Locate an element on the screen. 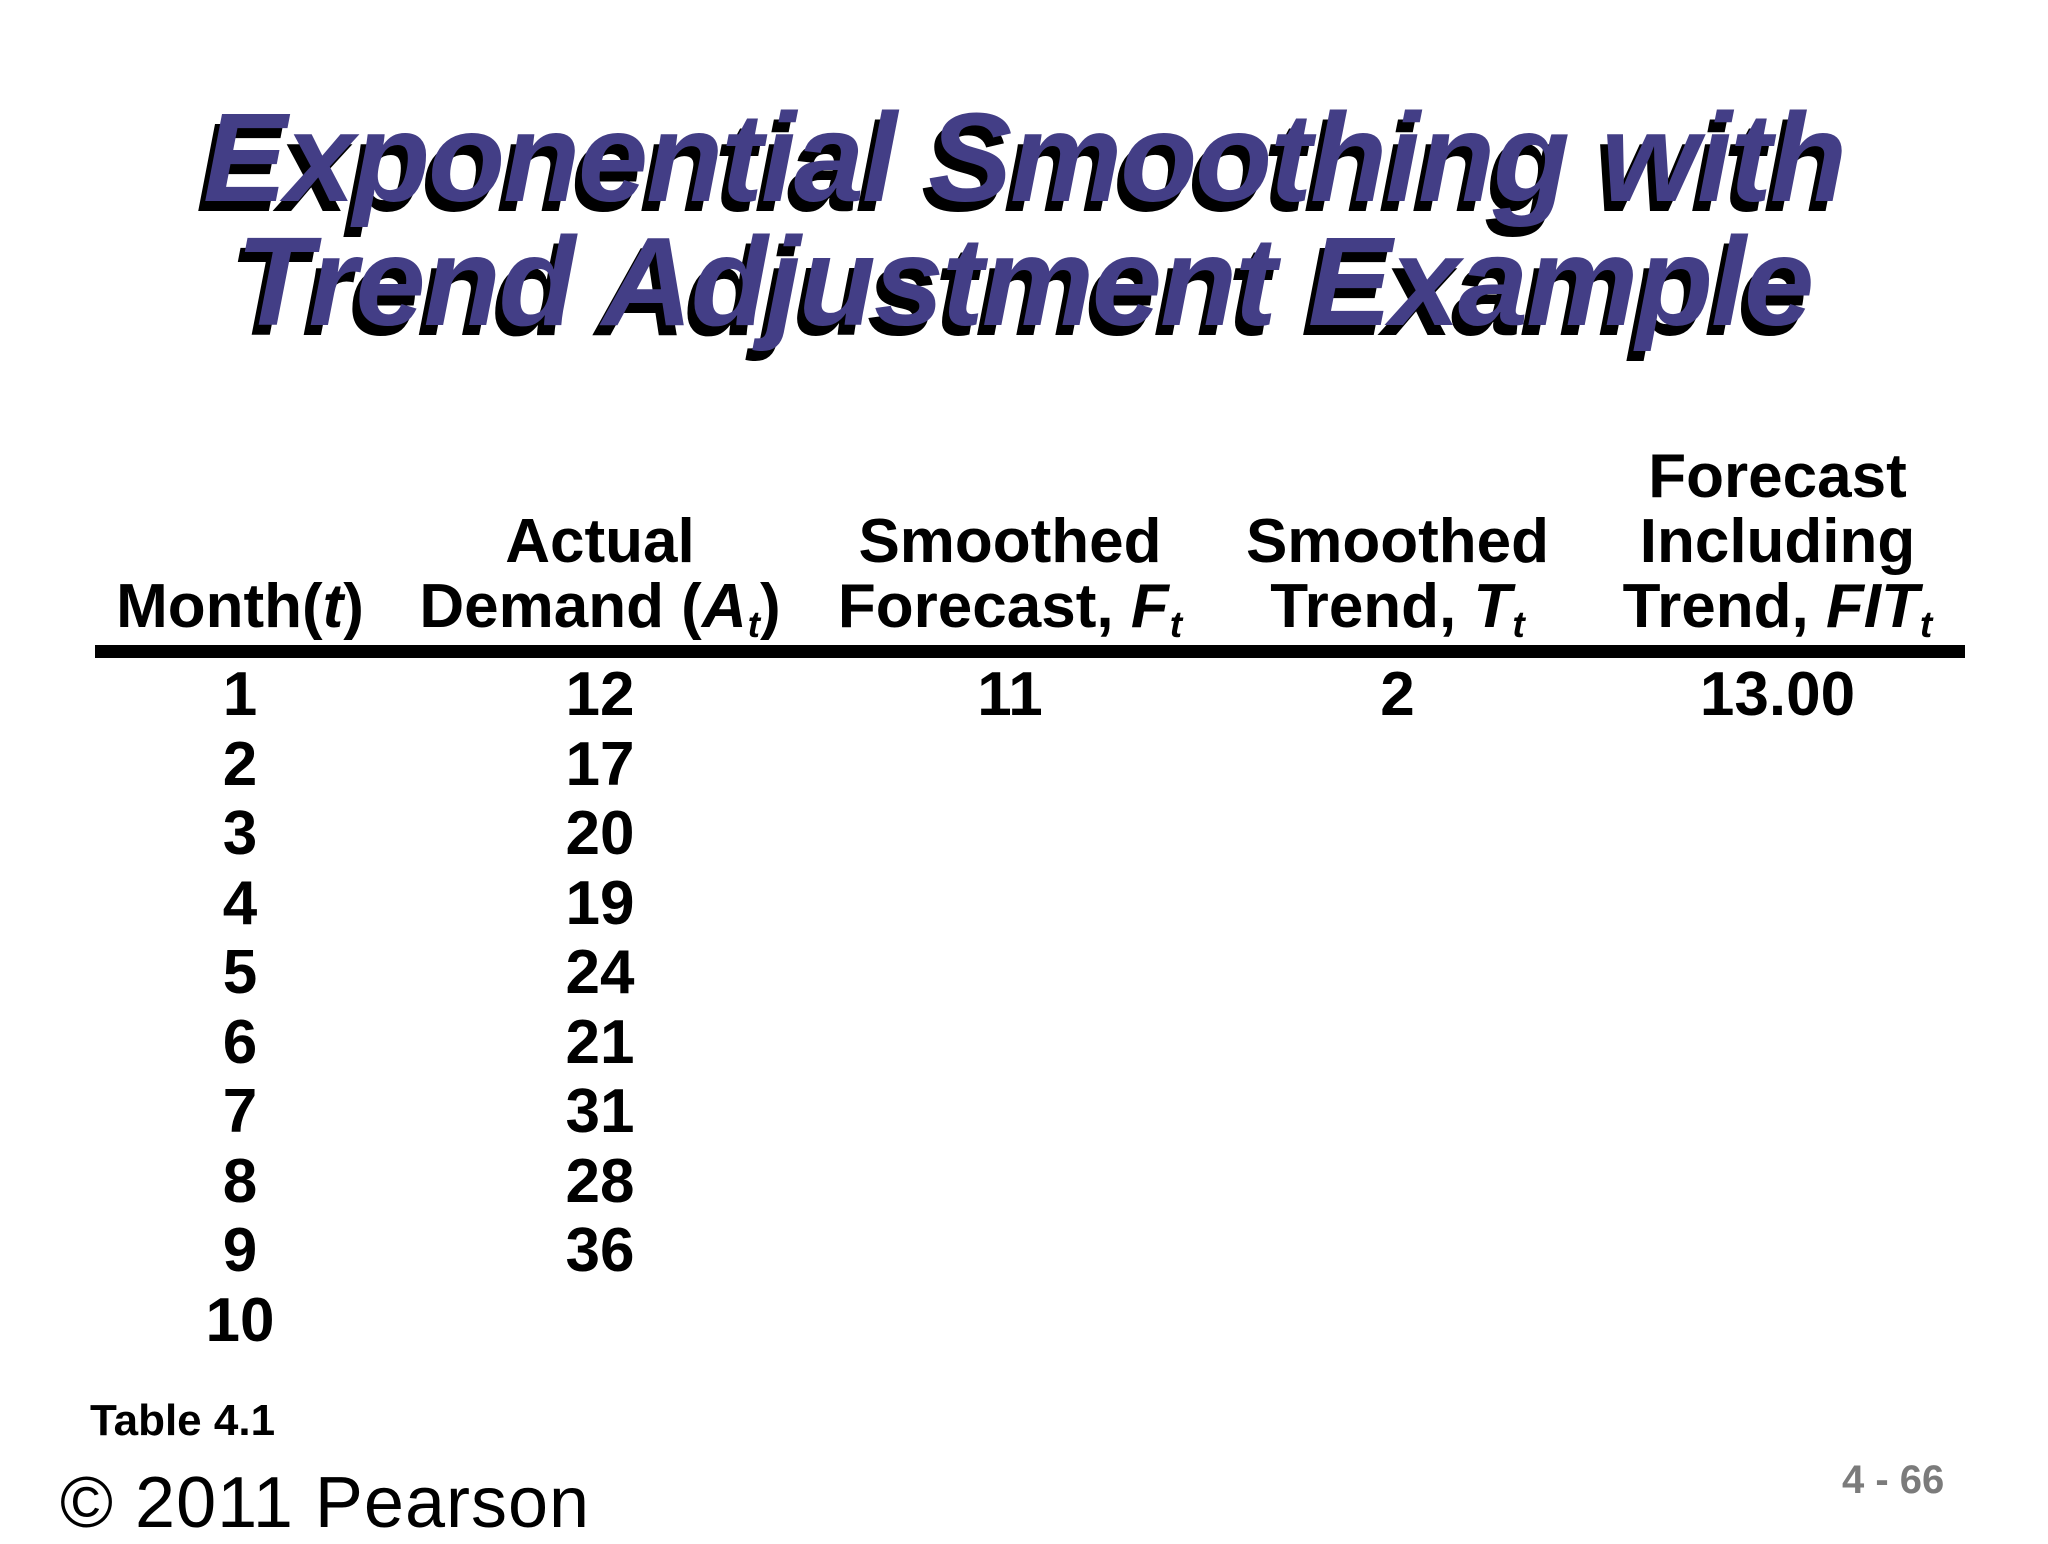 This screenshot has height=1544, width=2048. header-forecast-including-trend: Forecast Including Trend, FITt is located at coordinates (1777, 544).